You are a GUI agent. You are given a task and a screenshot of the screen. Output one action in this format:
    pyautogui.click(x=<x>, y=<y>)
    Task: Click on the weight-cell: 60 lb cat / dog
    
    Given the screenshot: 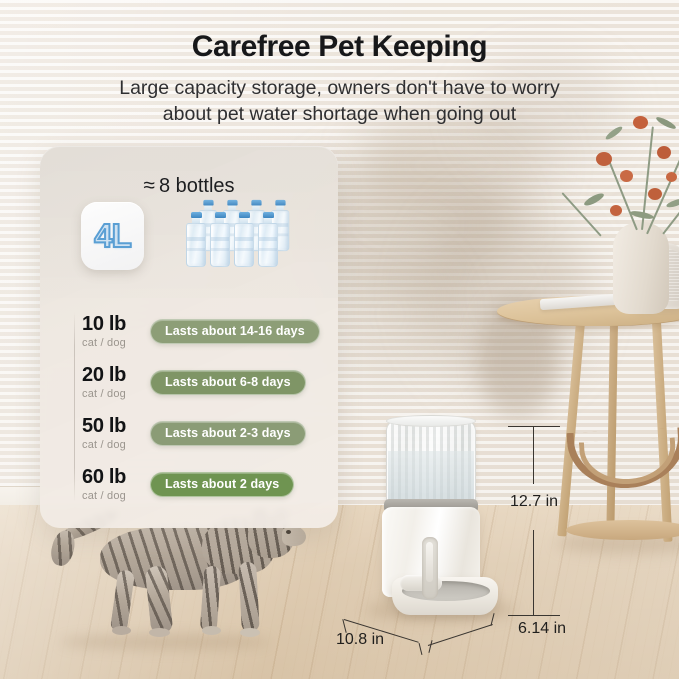 What is the action you would take?
    pyautogui.click(x=113, y=483)
    